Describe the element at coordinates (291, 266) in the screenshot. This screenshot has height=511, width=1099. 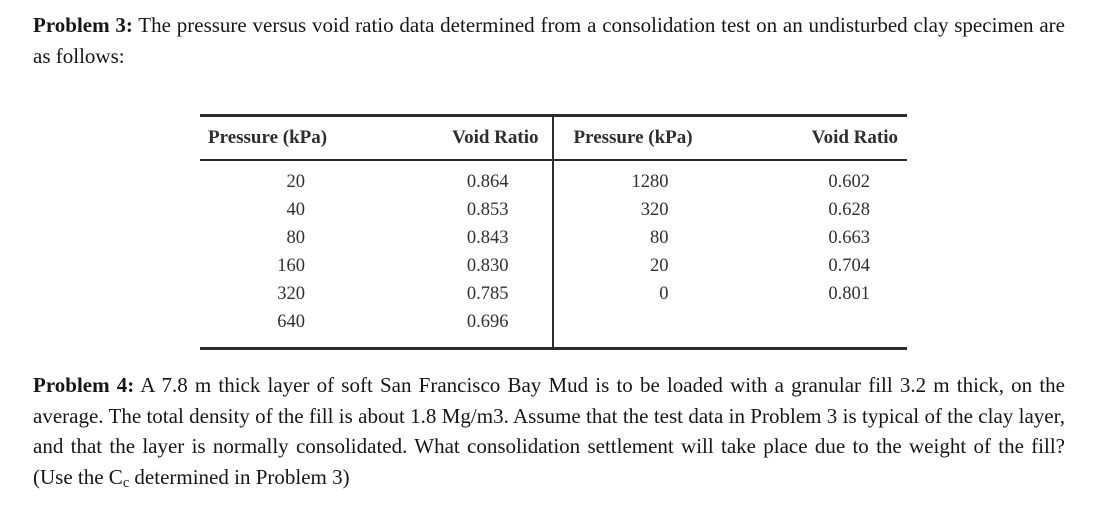
I see `pressure-value: 160` at that location.